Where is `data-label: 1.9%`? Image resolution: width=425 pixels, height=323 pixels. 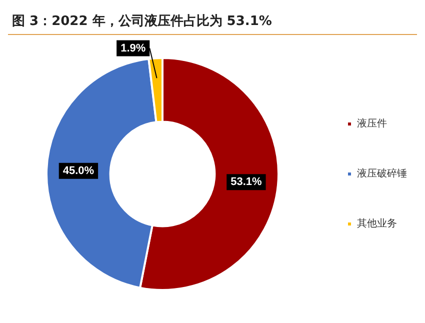 data-label: 1.9% is located at coordinates (133, 48).